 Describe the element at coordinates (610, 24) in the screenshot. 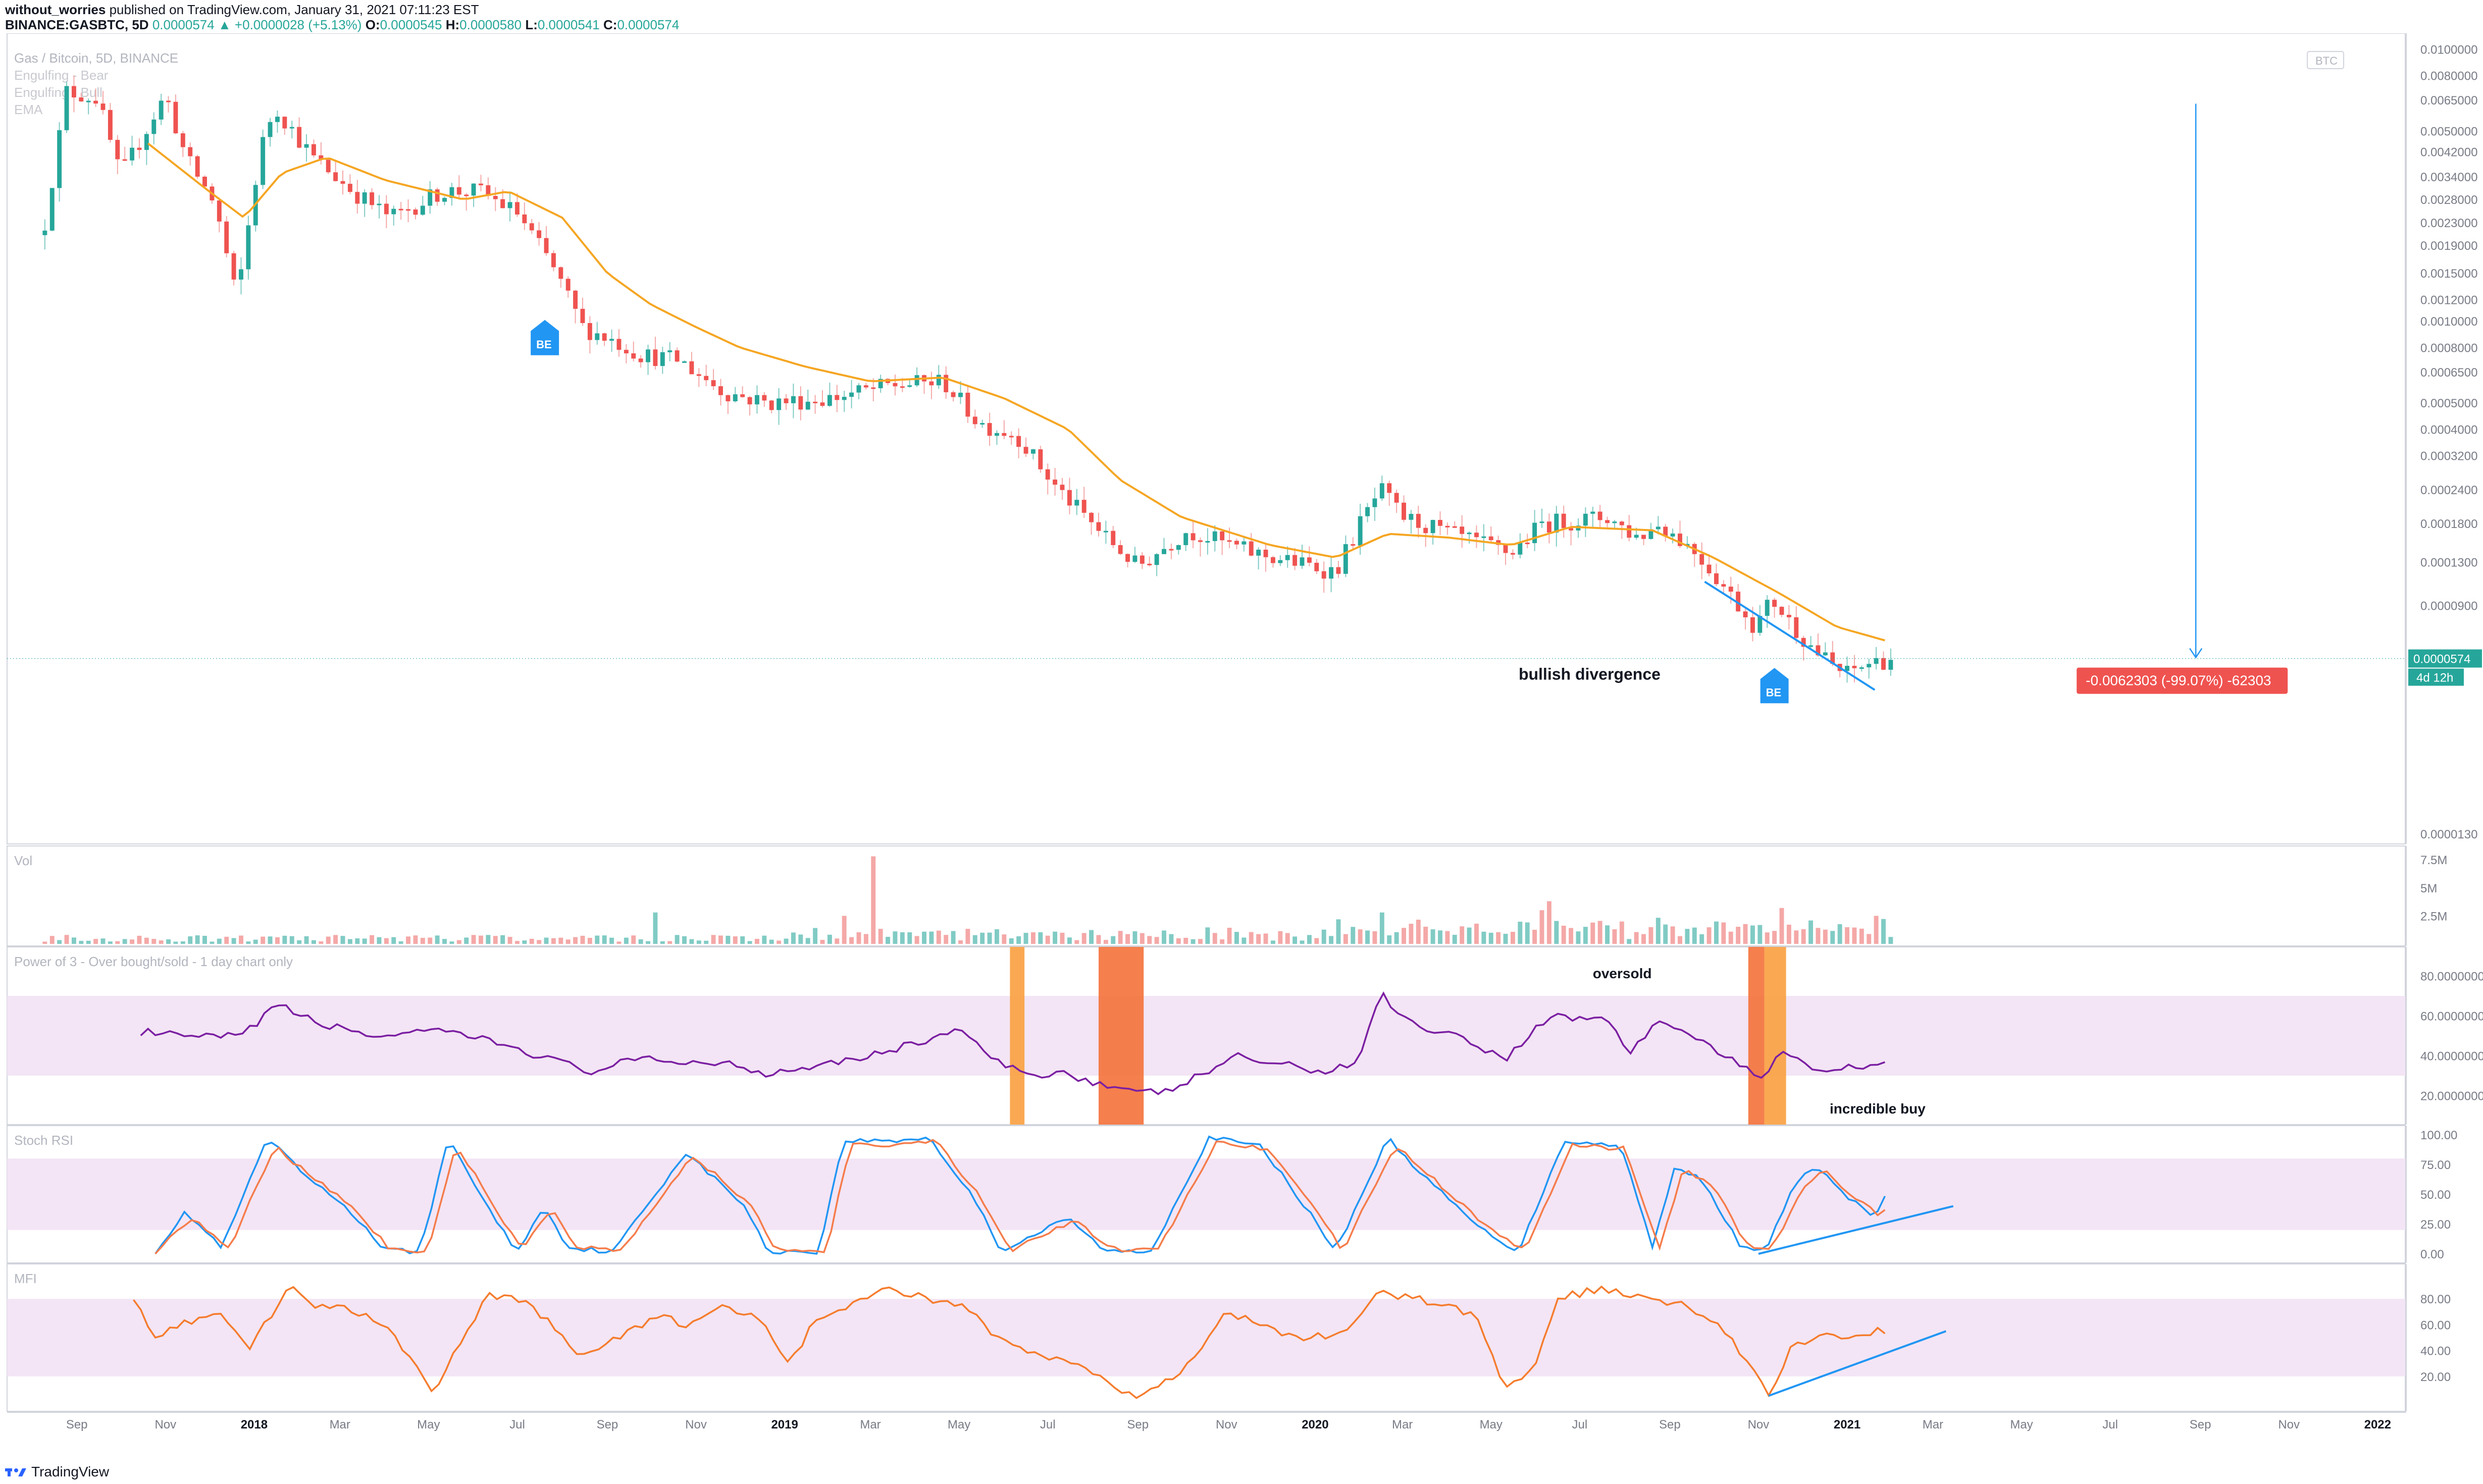

I see `close-label: C:` at that location.